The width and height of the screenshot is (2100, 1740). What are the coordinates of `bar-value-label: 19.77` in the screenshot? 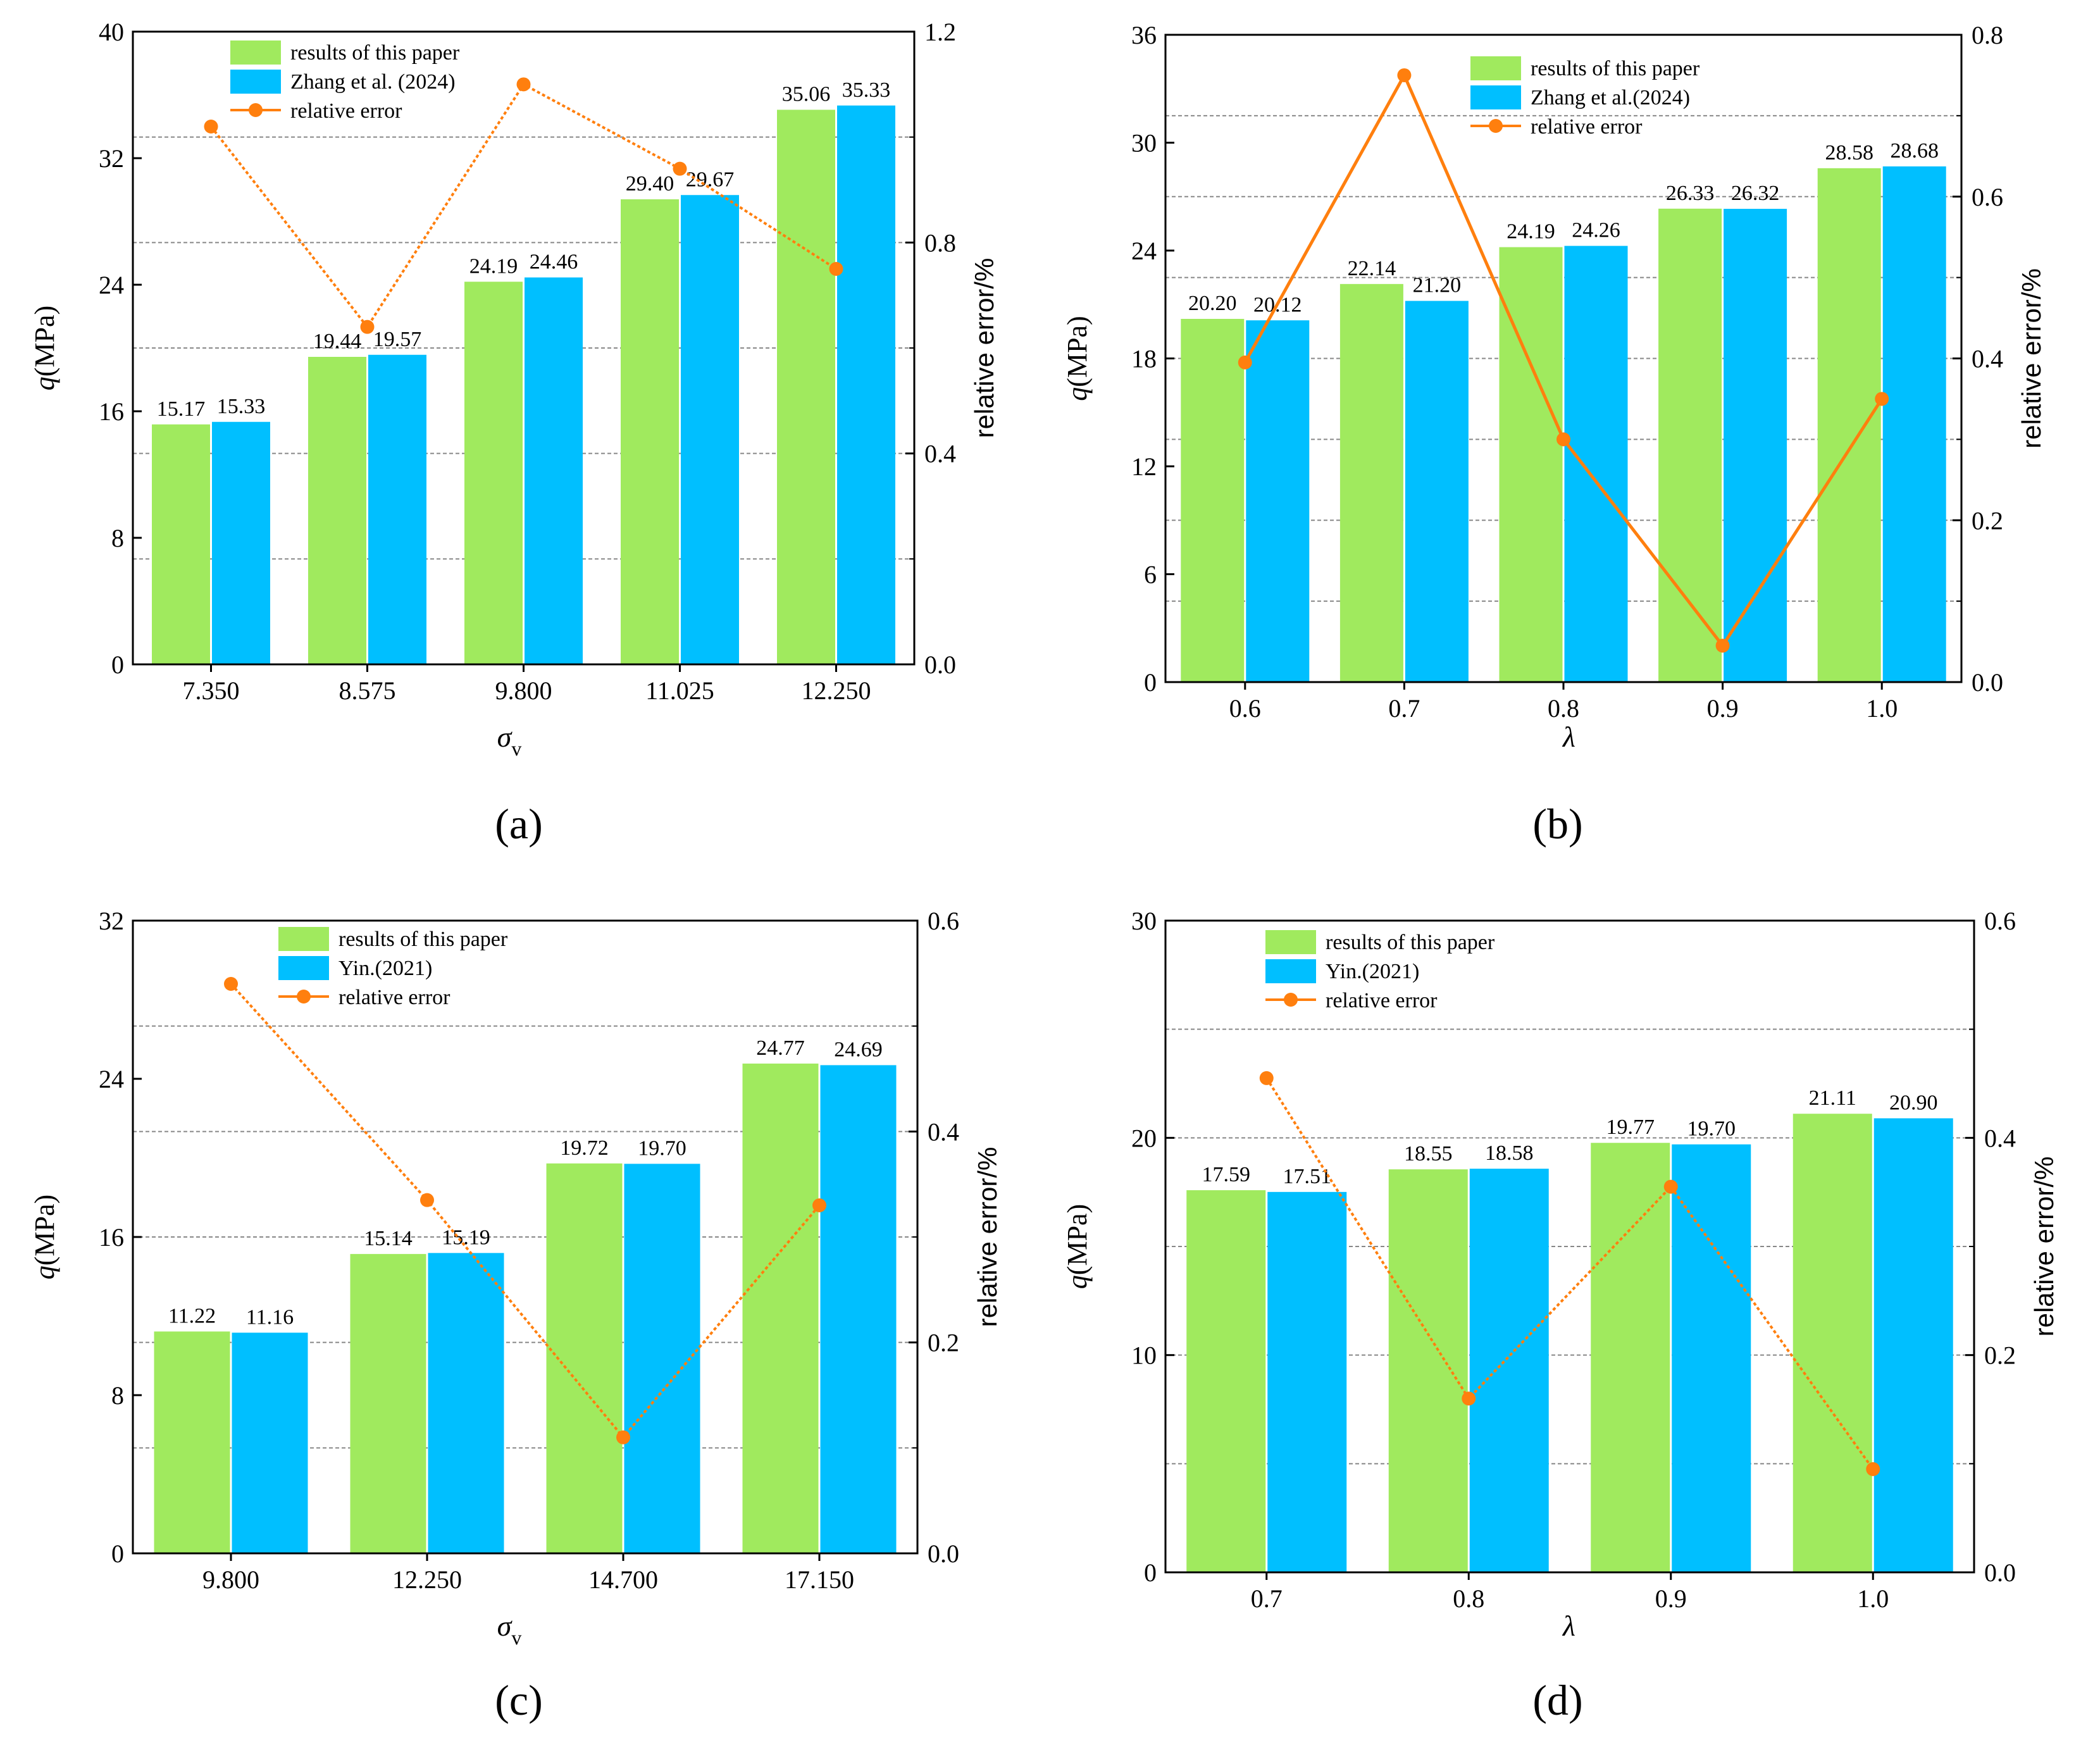 It's located at (1630, 1127).